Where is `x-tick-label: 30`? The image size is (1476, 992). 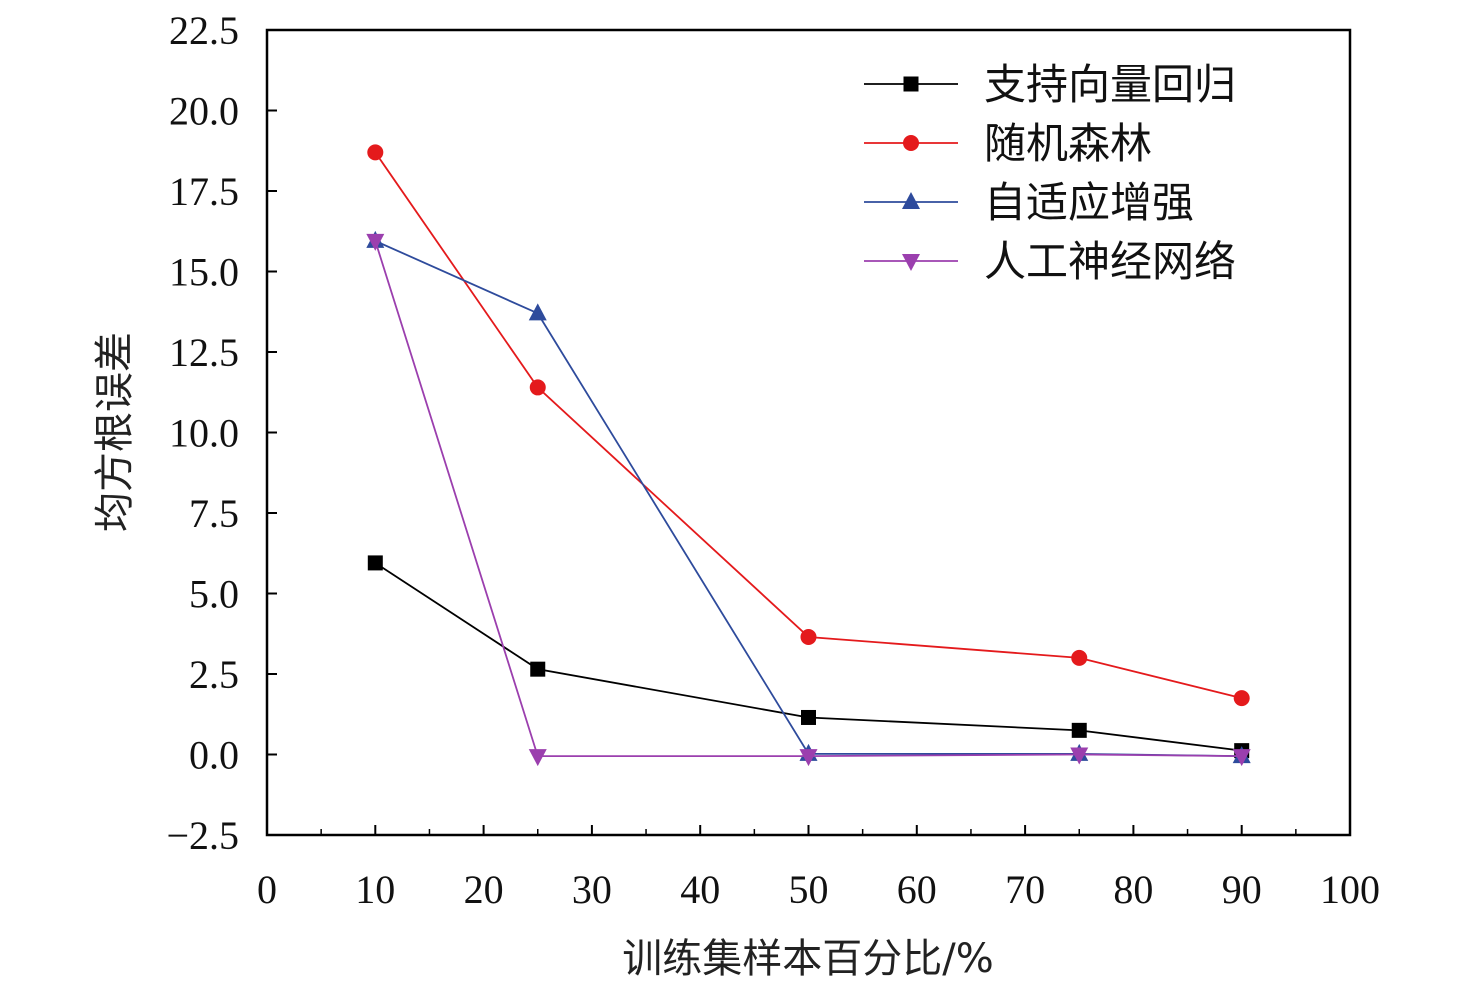
x-tick-label: 30 is located at coordinates (592, 889).